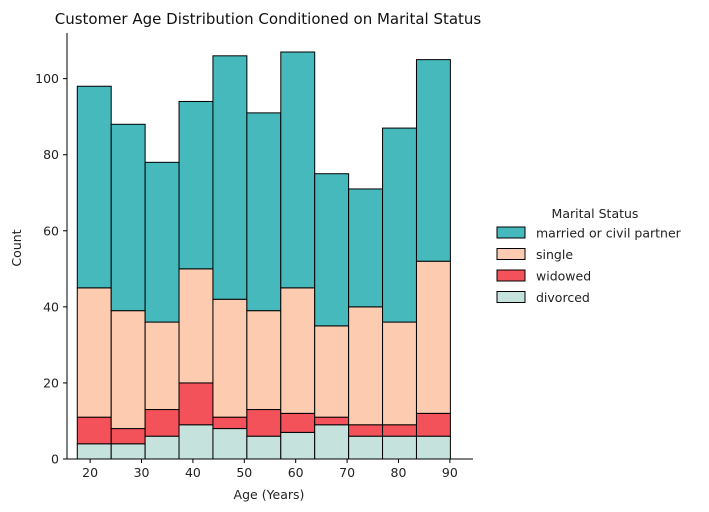 Image resolution: width=709 pixels, height=512 pixels. Describe the element at coordinates (51, 382) in the screenshot. I see `y-tick-label-20: 20` at that location.